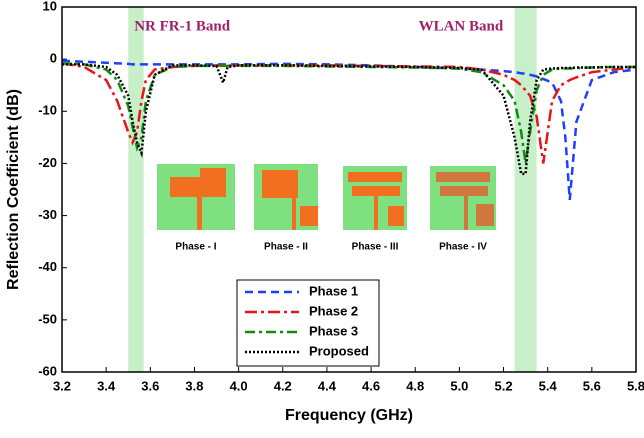 The image size is (644, 438). Describe the element at coordinates (592, 385) in the screenshot. I see `x-tick-label: 5.6` at that location.